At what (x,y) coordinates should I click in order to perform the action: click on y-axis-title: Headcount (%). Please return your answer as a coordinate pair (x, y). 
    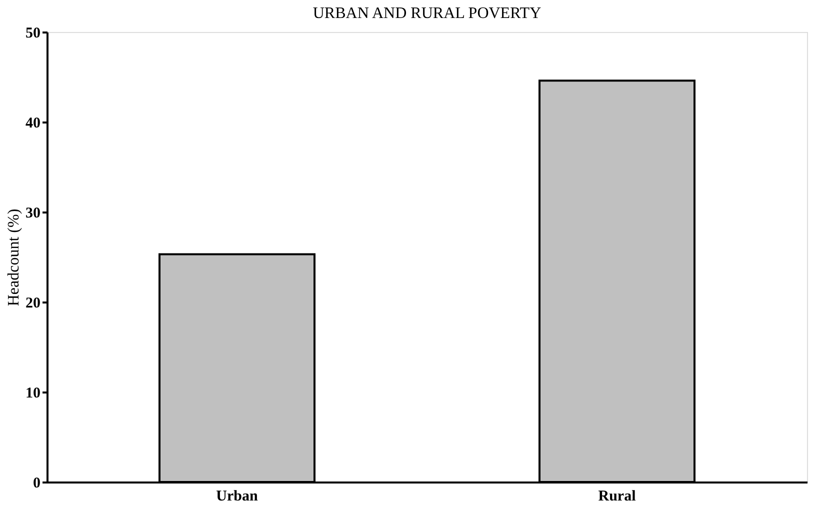
    Looking at the image, I should click on (14, 257).